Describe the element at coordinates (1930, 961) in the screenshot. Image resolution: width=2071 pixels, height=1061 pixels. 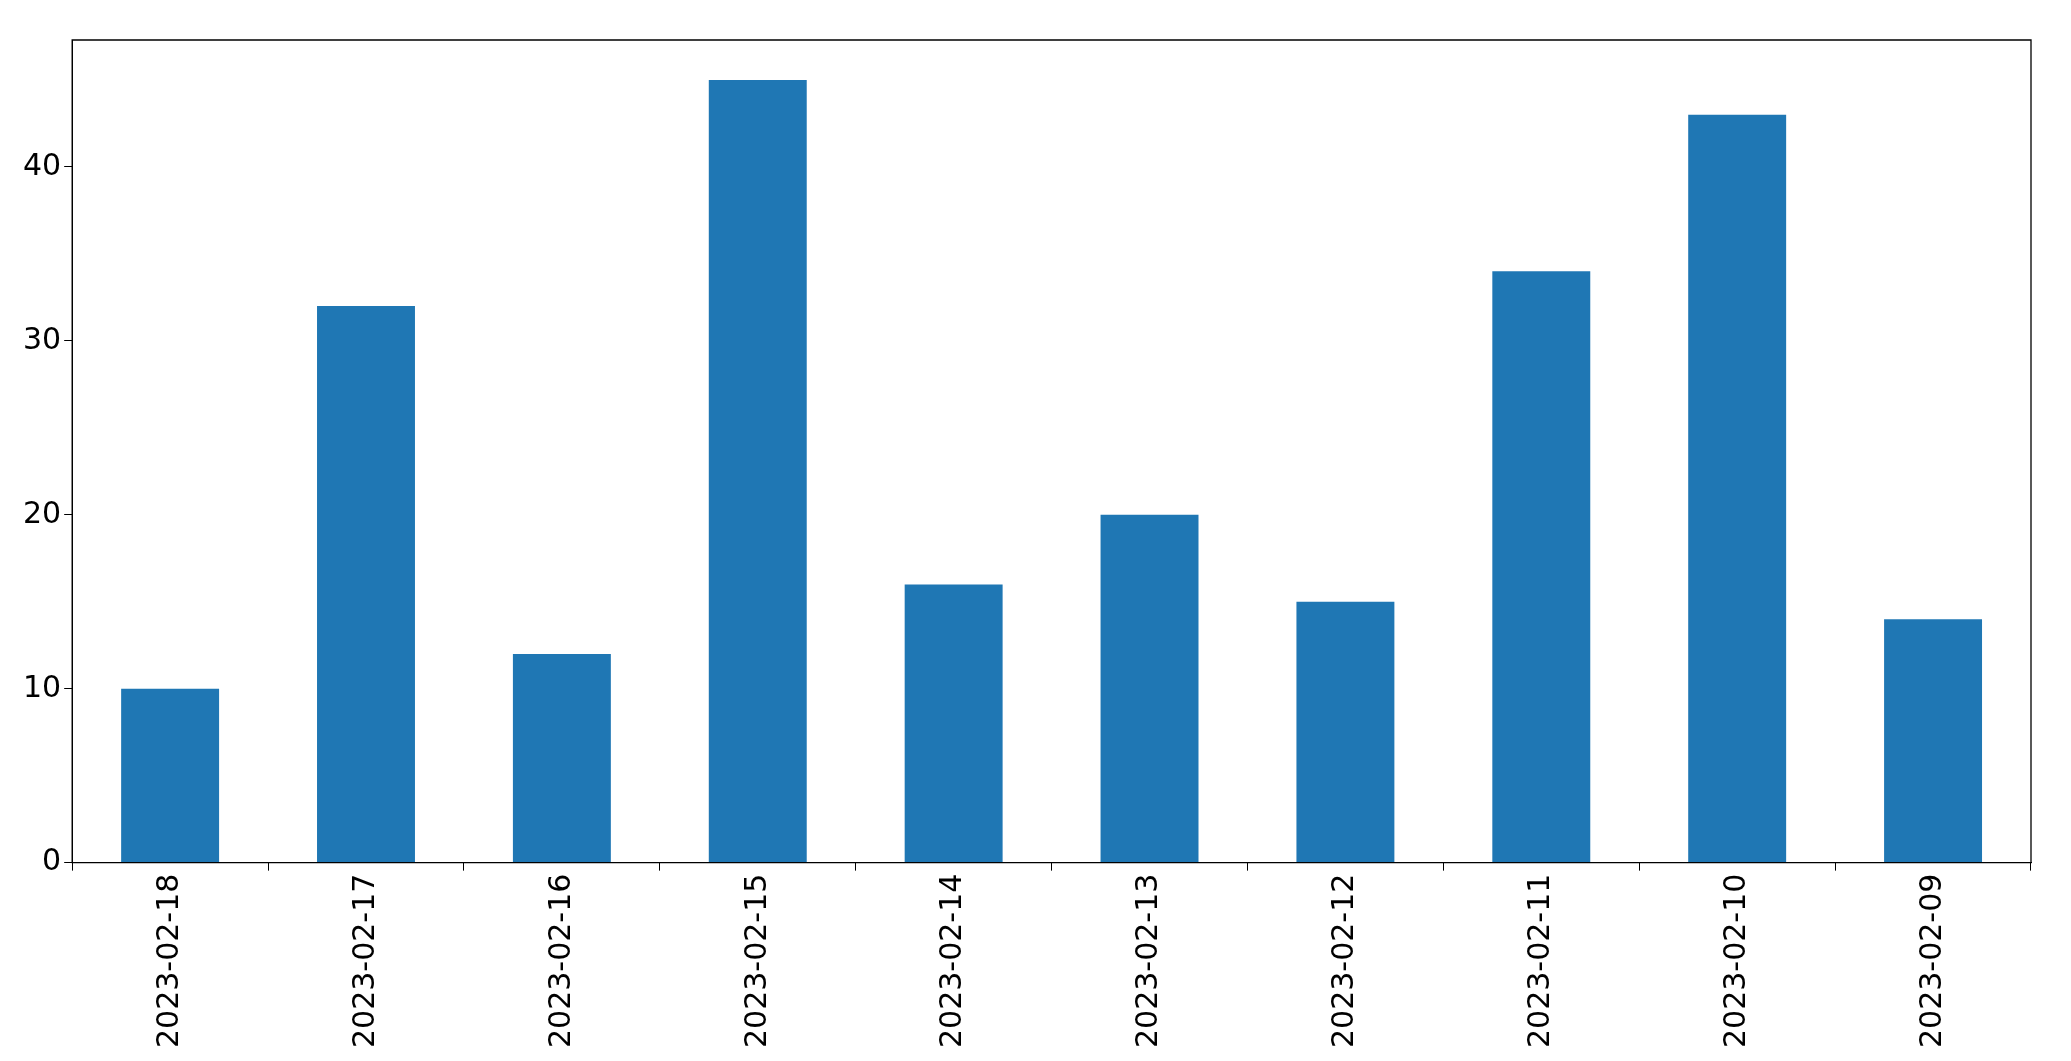
I see `x-tick-label: 2023-02-09` at that location.